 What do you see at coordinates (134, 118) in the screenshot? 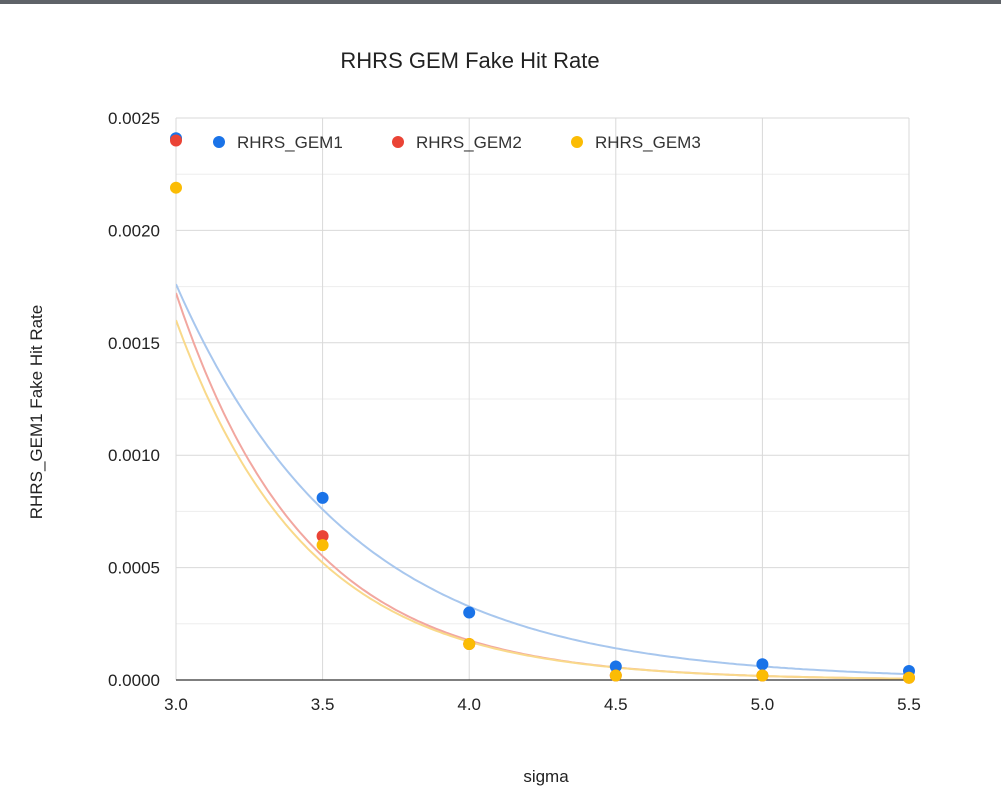
I see `y-tick-label: 0.0025` at bounding box center [134, 118].